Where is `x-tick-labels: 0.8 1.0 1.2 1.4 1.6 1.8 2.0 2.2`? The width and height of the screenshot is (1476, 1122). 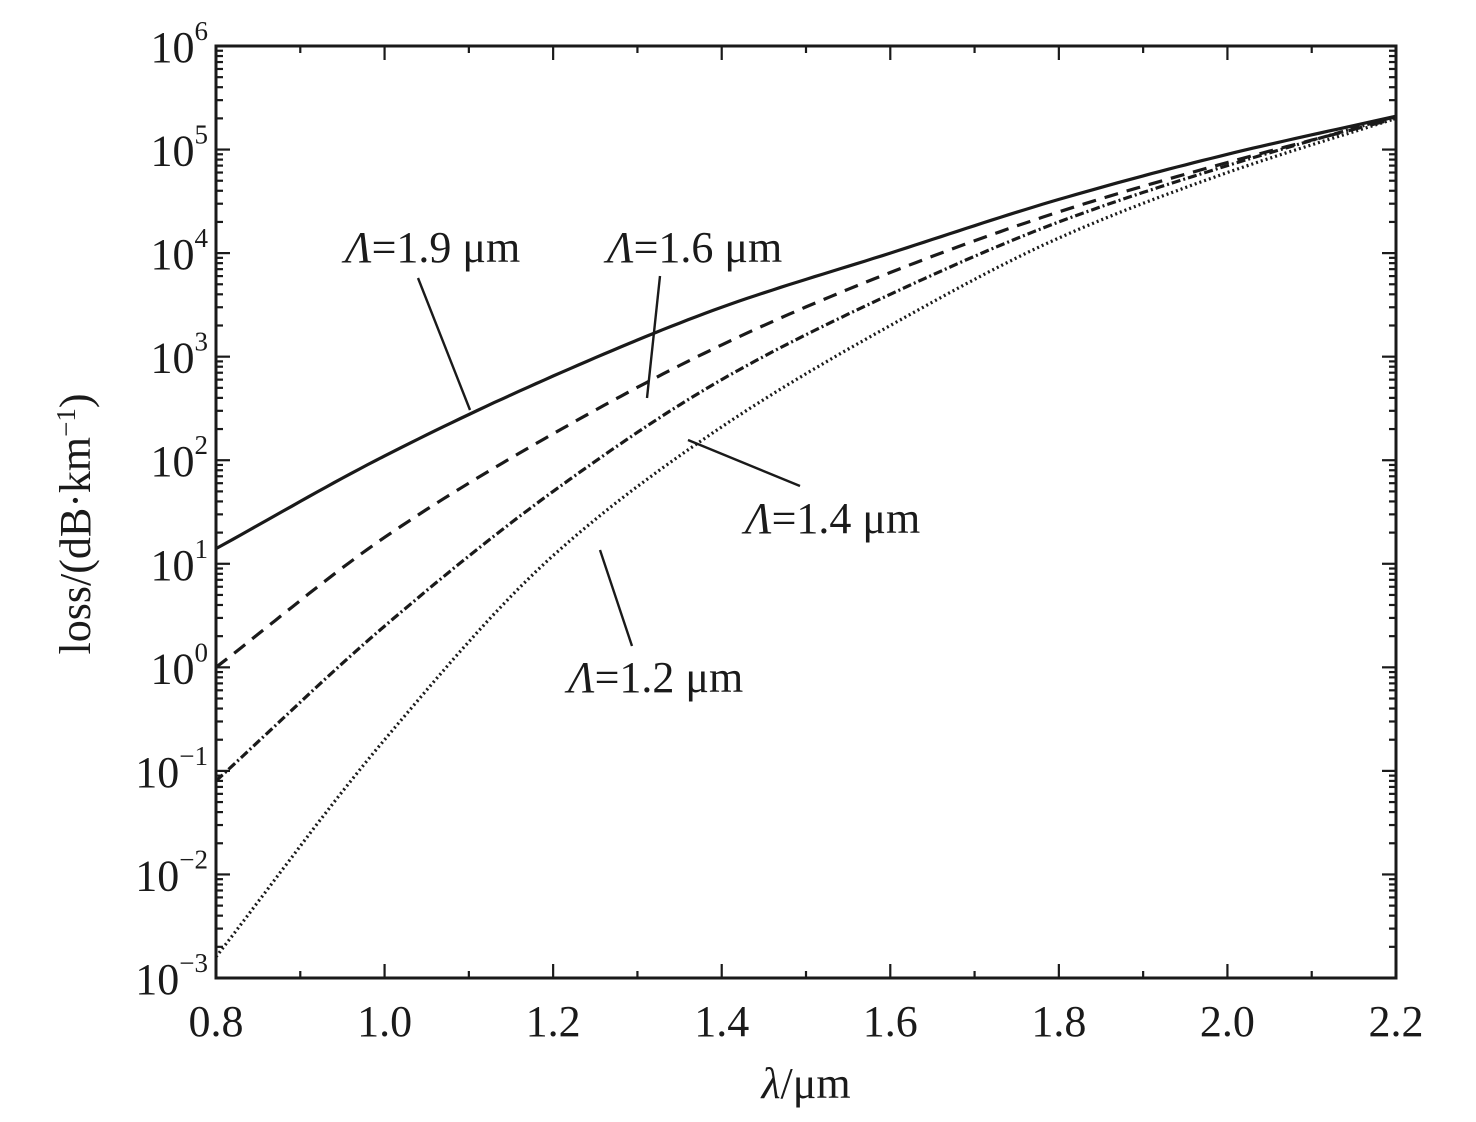
x-tick-labels: 0.8 1.0 1.2 1.4 1.6 1.8 2.0 2.2 is located at coordinates (806, 1021).